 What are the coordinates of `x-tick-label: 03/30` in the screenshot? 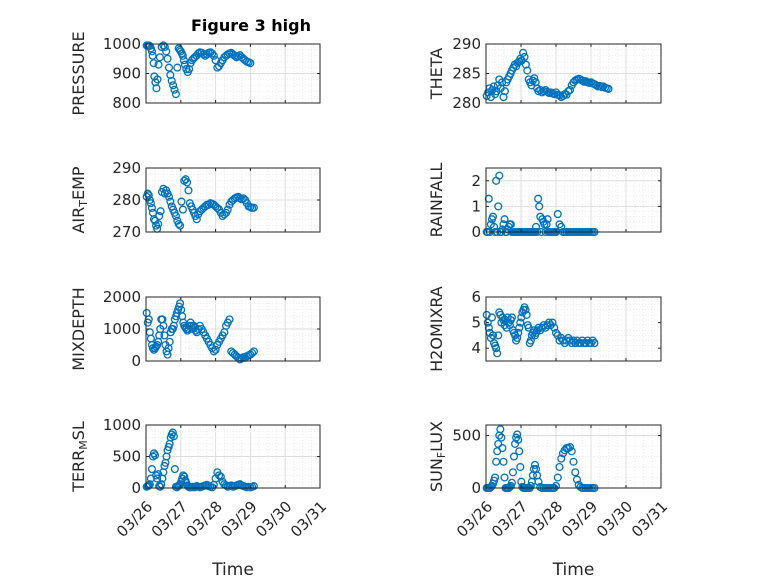 It's located at (614, 519).